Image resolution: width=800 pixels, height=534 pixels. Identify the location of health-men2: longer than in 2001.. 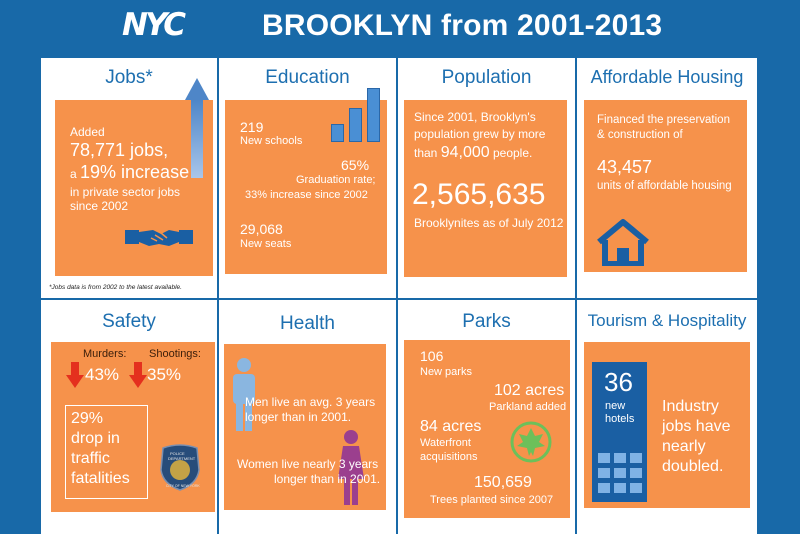
(298, 417).